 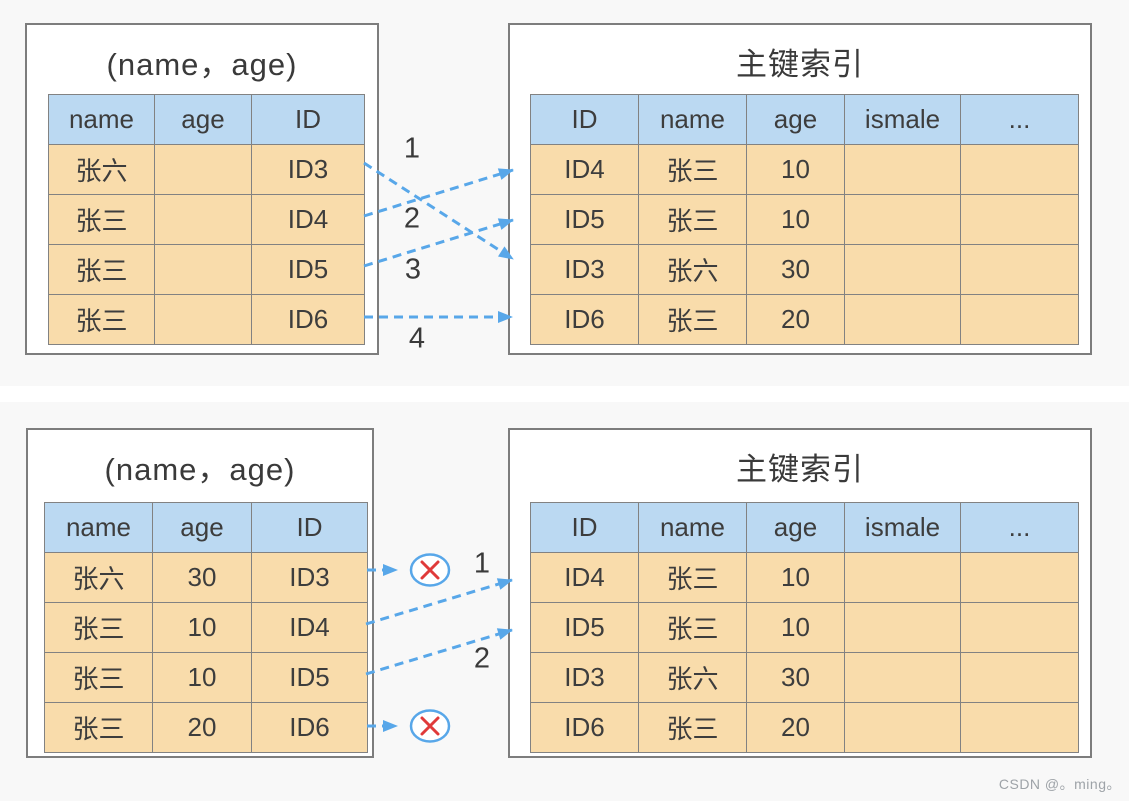 I want to click on arrow-step-label: 4, so click(x=417, y=338).